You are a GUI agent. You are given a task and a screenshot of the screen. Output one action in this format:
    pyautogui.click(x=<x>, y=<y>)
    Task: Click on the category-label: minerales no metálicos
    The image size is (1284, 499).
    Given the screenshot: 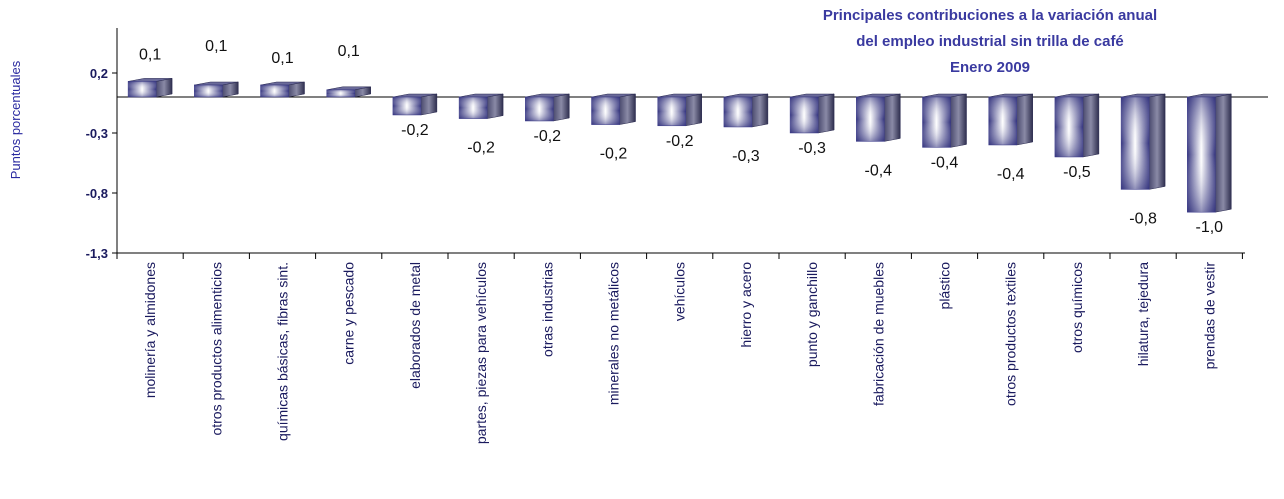 What is the action you would take?
    pyautogui.click(x=614, y=333)
    